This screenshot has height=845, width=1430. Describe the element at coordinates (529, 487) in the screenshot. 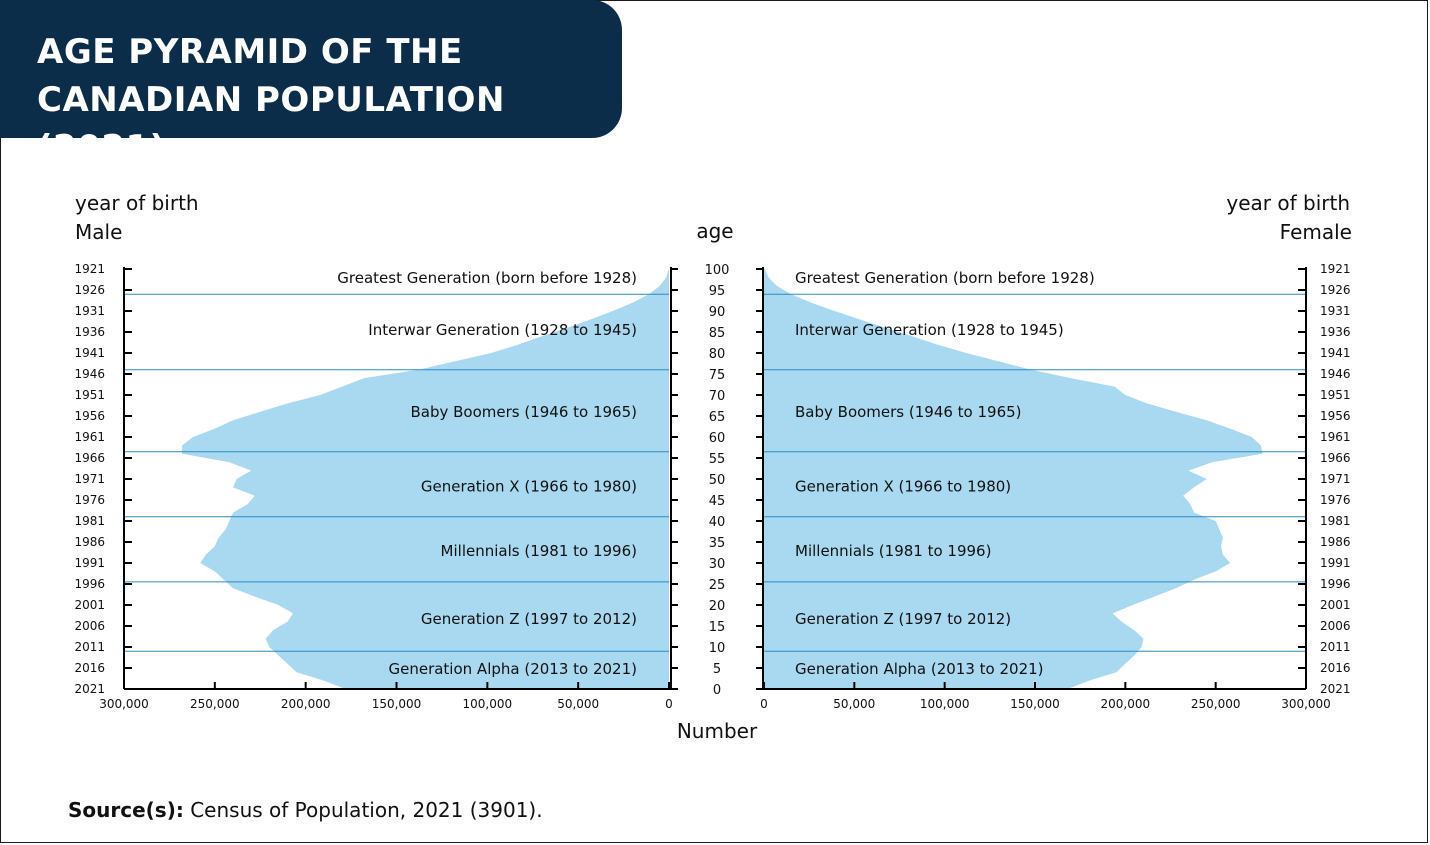

I see `male-generation-label: Generation X (1966 to 1980)` at that location.